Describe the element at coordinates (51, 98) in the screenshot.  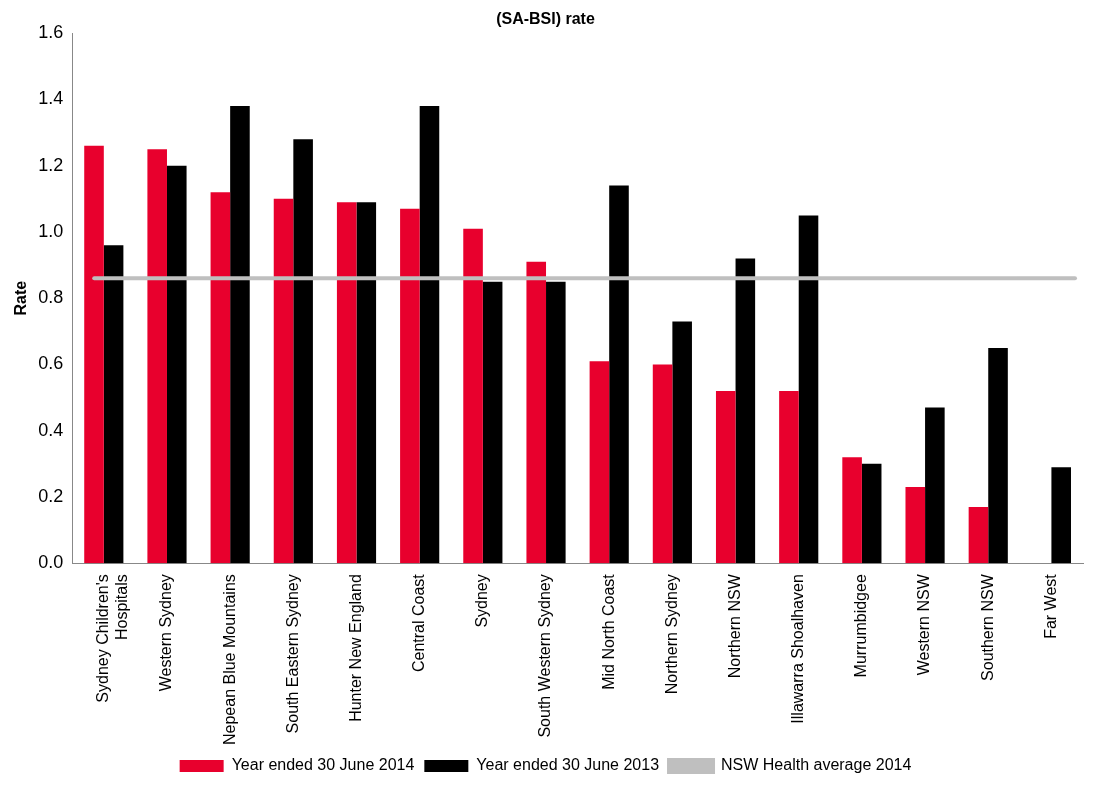
I see `y-tick-label: 1.4` at that location.